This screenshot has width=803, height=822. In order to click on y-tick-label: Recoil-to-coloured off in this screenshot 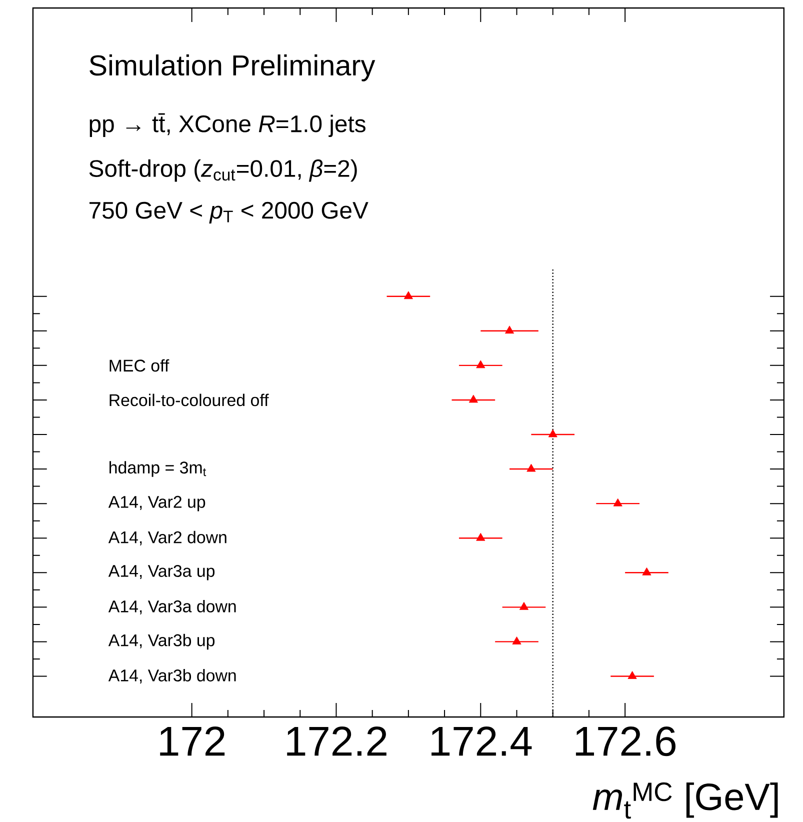, I will do `click(189, 400)`.